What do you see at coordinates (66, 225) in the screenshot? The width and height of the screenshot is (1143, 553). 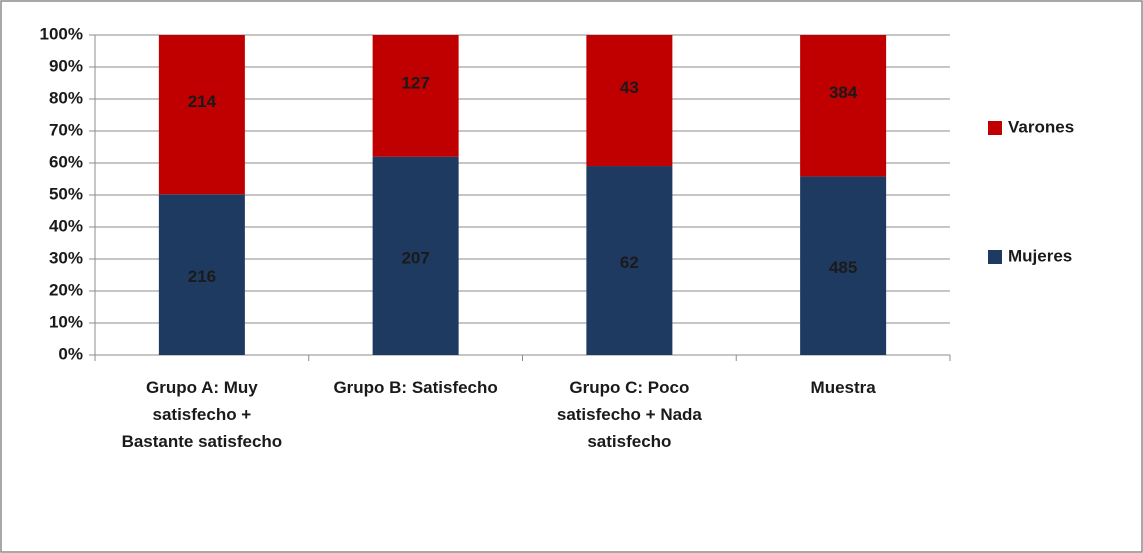 I see `y-tick-label: 40%` at bounding box center [66, 225].